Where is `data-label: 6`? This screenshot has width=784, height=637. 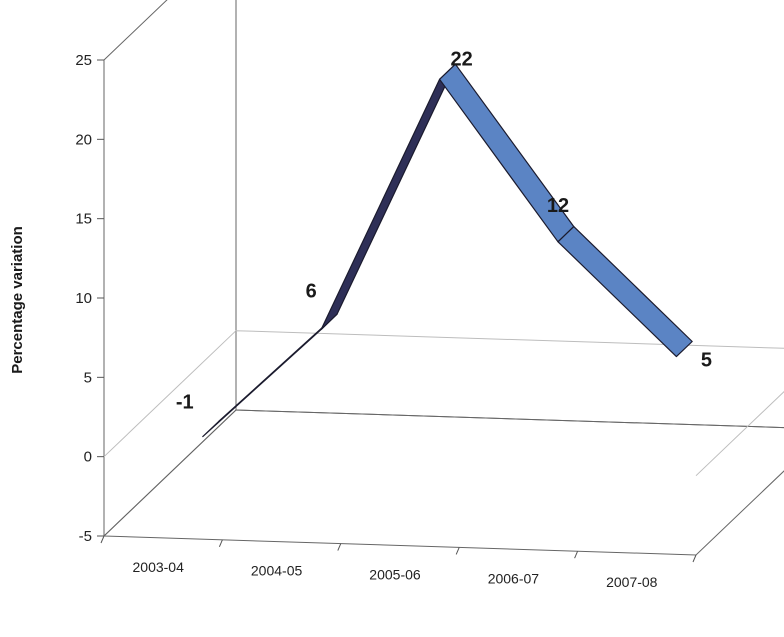
data-label: 6 is located at coordinates (311, 291).